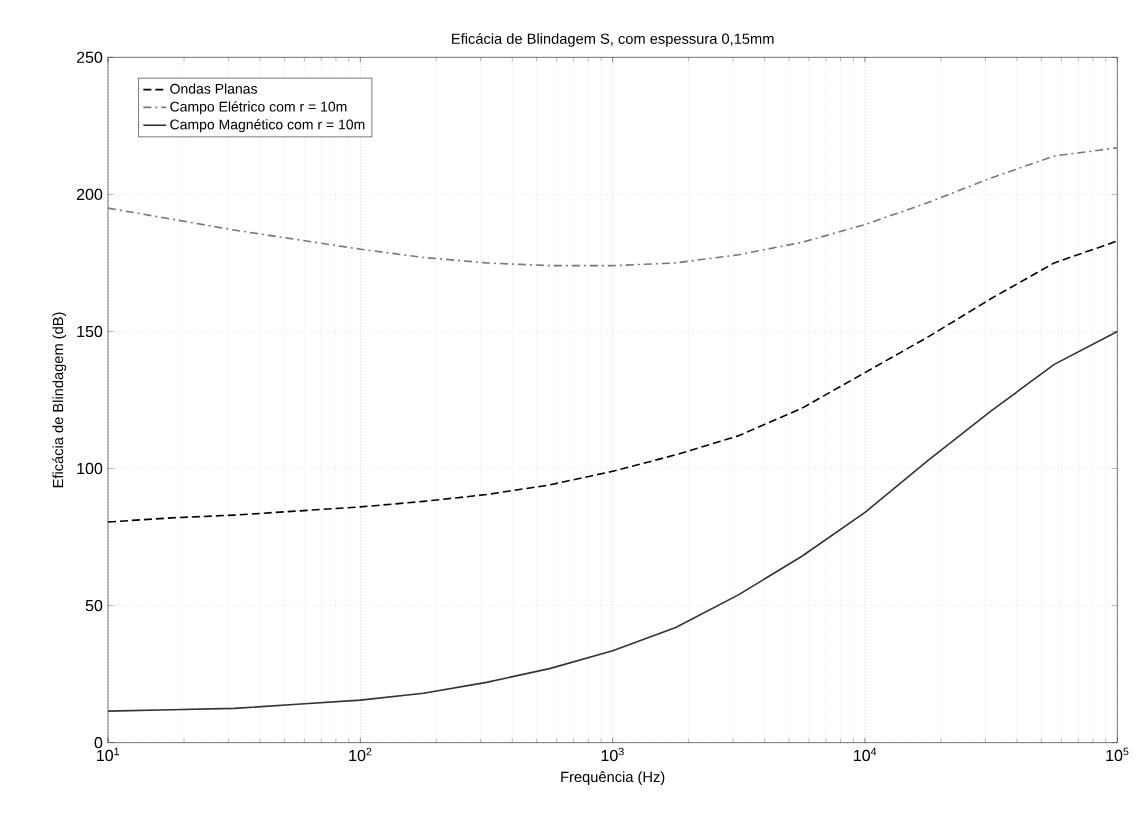 This screenshot has width=1148, height=827. Describe the element at coordinates (90, 331) in the screenshot. I see `y-tick-label: 150` at that location.